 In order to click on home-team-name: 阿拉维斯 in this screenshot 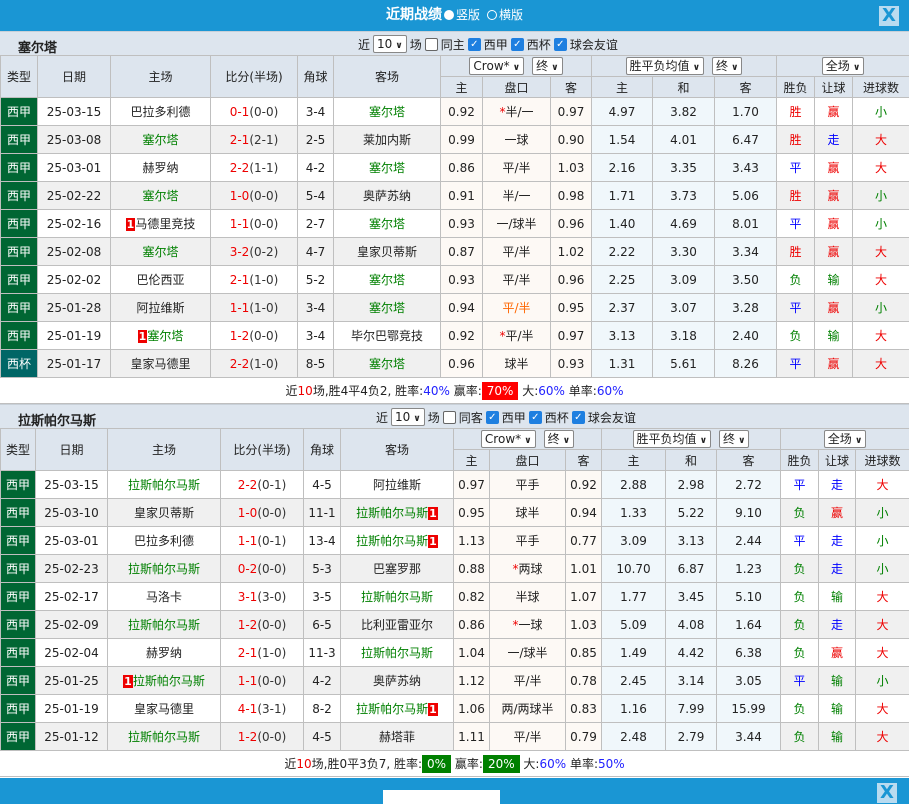, I will do `click(160, 308)`.